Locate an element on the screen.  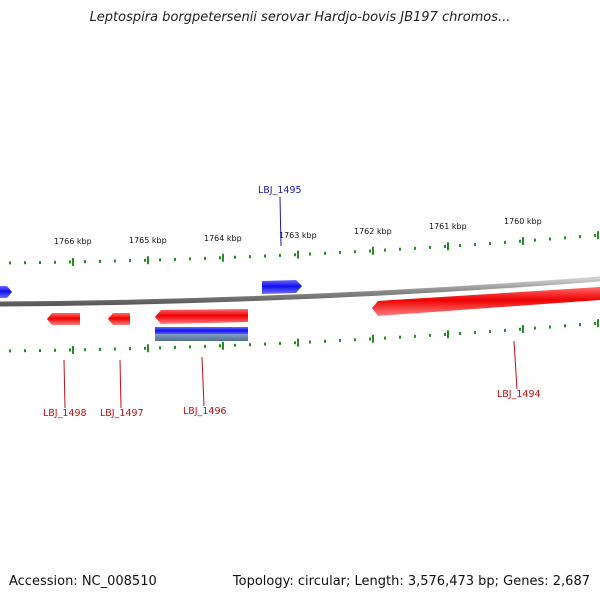
gene-label-LBJ_1496: LBJ_1496 is located at coordinates (205, 411).